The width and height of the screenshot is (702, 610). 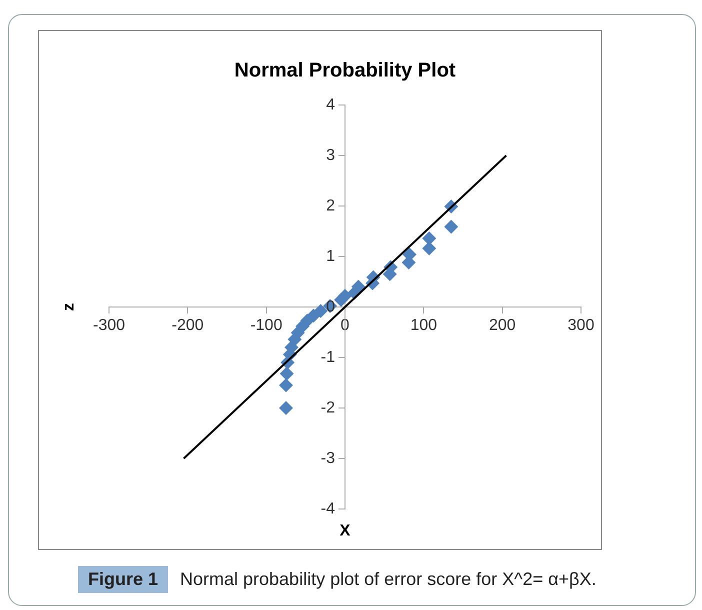 What do you see at coordinates (345, 71) in the screenshot?
I see `chart-title: Normal Probability Plot` at bounding box center [345, 71].